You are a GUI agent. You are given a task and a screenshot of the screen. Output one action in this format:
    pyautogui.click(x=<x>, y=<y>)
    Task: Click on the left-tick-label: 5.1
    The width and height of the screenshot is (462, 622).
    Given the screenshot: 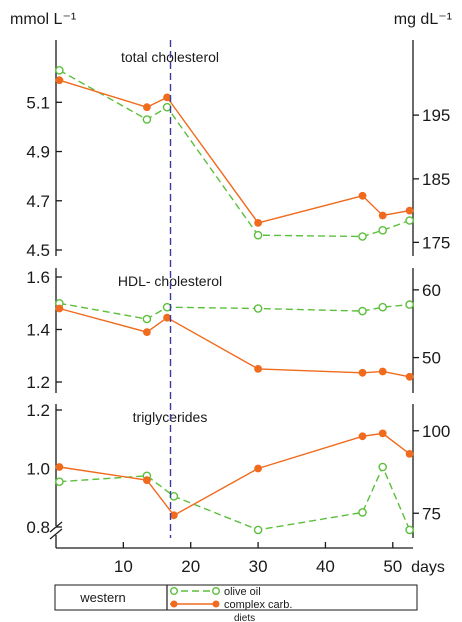 What is the action you would take?
    pyautogui.click(x=38, y=102)
    